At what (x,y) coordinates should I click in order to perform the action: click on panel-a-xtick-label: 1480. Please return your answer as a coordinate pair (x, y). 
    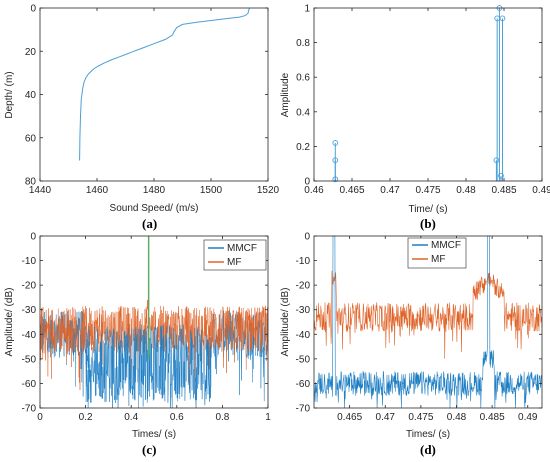
    Looking at the image, I should click on (154, 190).